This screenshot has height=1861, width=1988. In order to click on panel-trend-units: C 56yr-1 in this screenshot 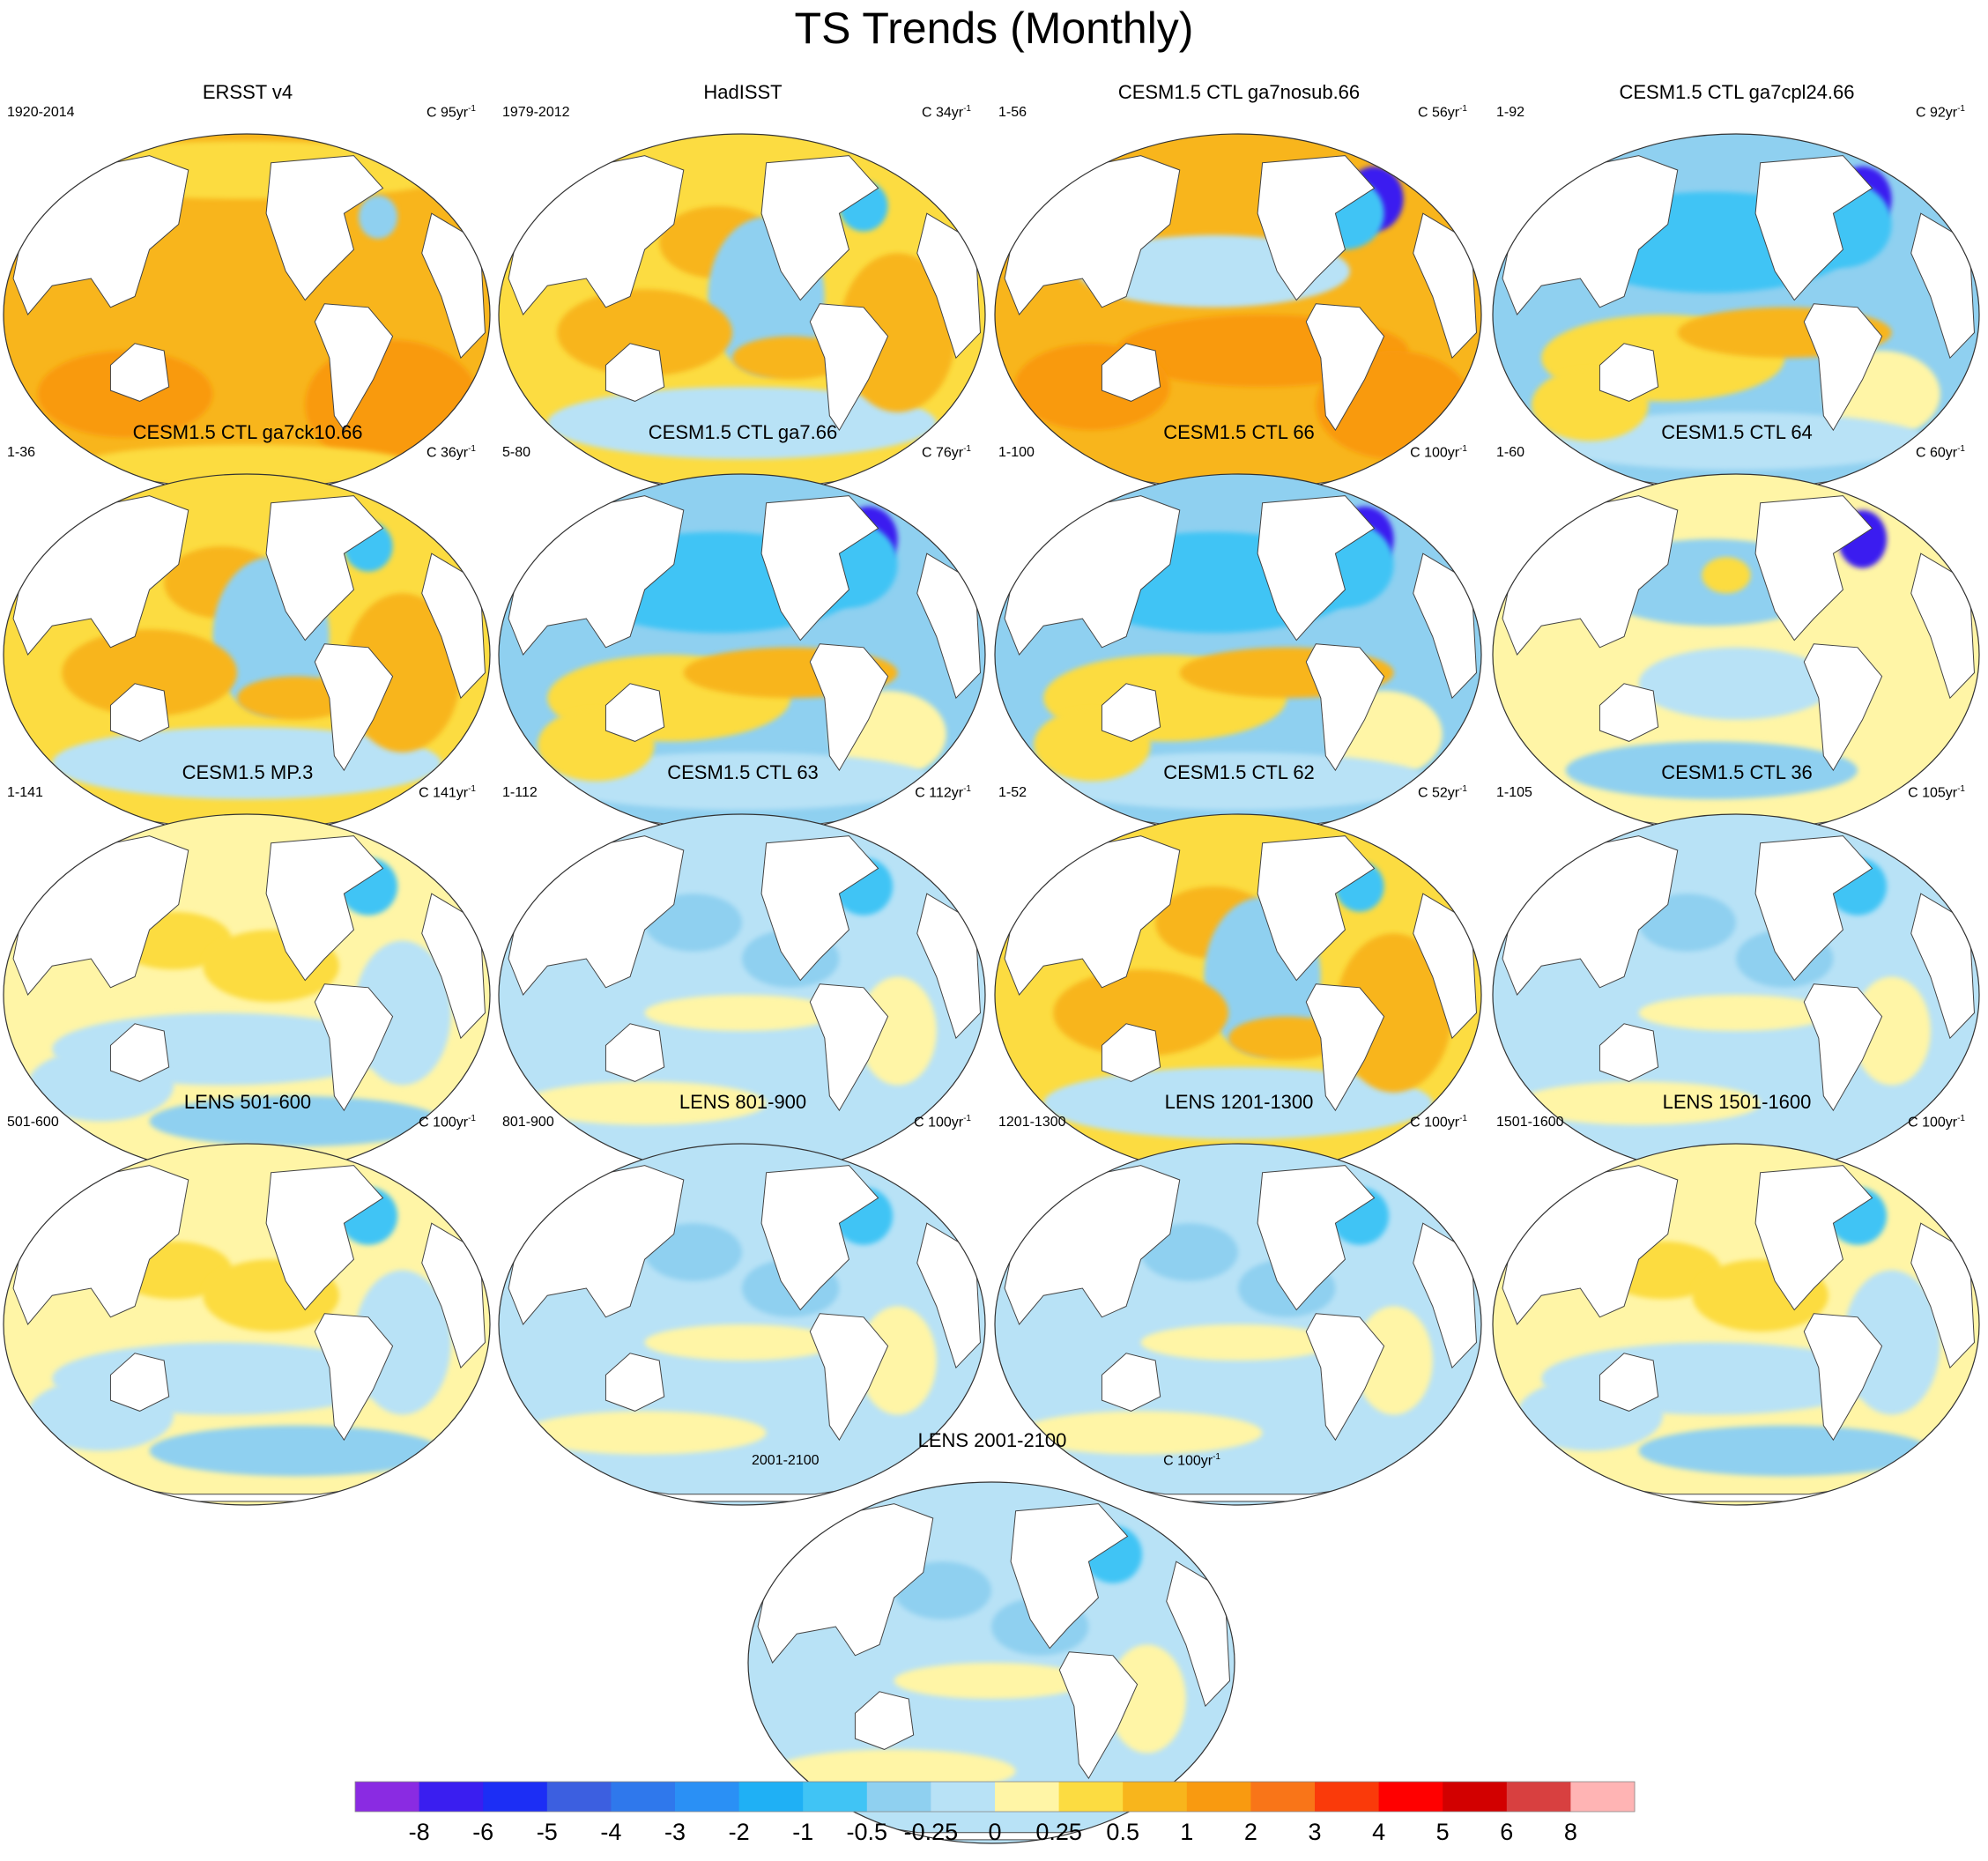, I will do `click(1442, 112)`.